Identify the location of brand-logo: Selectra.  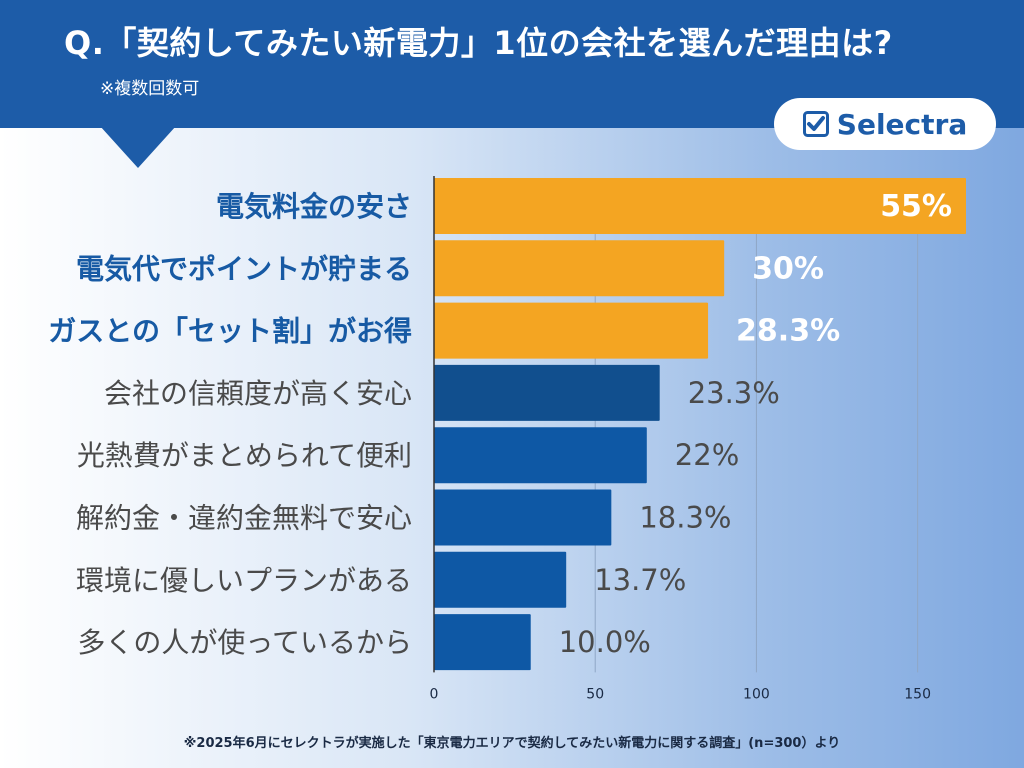
(885, 124).